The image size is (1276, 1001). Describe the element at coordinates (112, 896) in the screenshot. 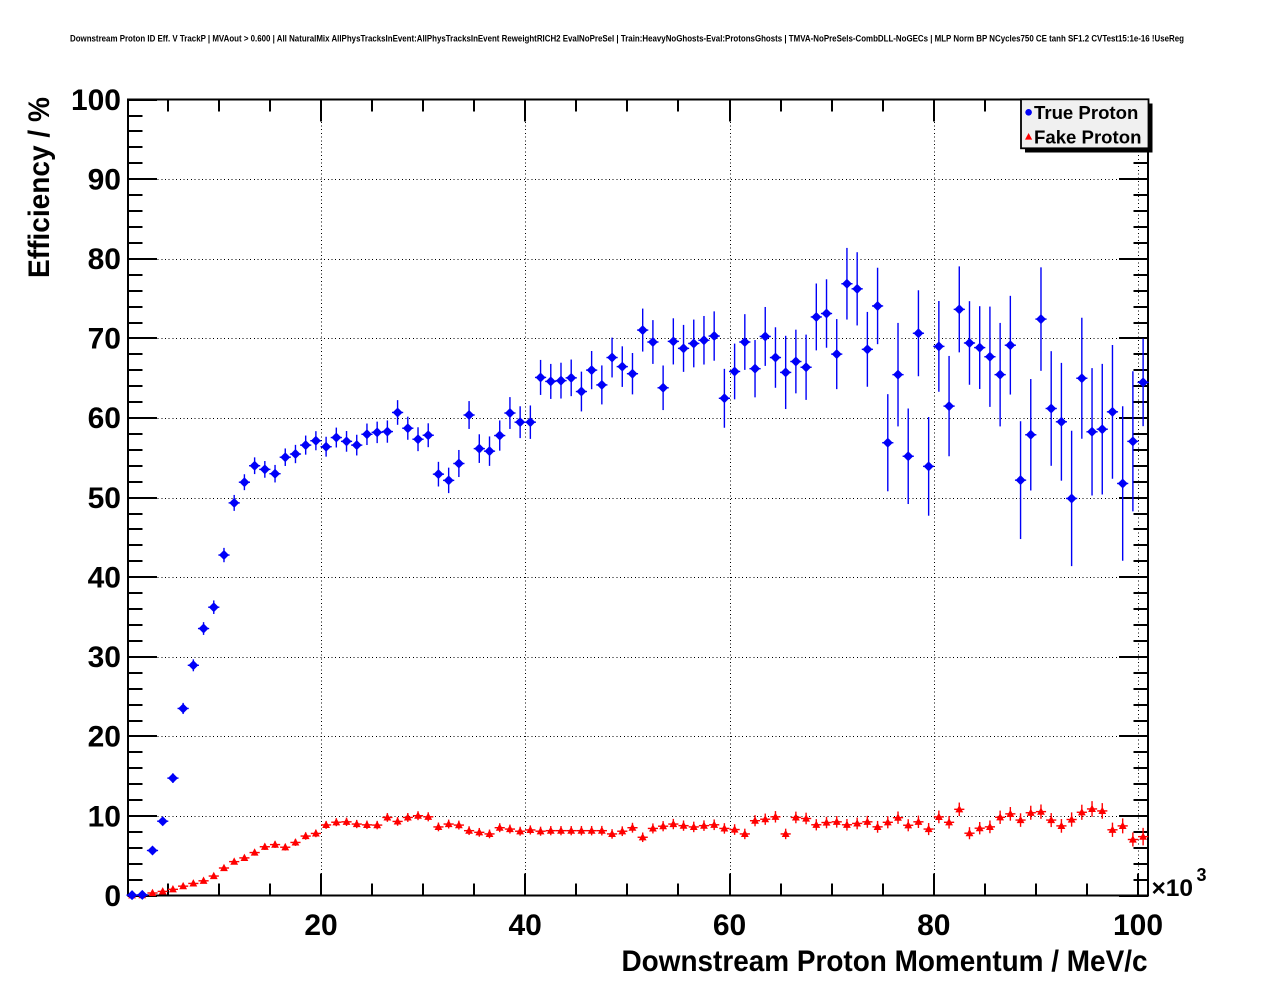

I see `svg-text: 0` at that location.